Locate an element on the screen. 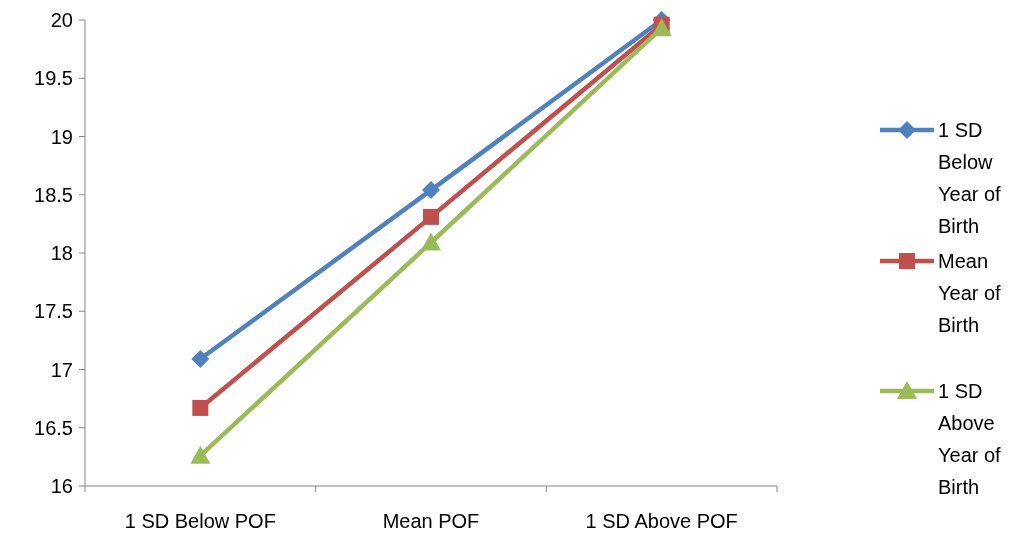 This screenshot has width=1022, height=537. y-tick-label: 17 is located at coordinates (61, 369).